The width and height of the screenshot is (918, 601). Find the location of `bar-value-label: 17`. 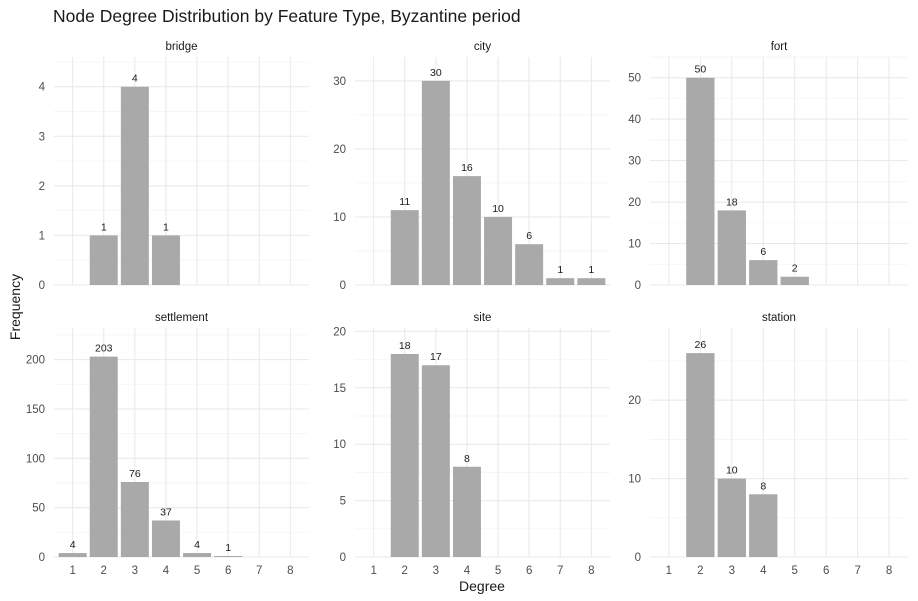

bar-value-label: 17 is located at coordinates (436, 357).